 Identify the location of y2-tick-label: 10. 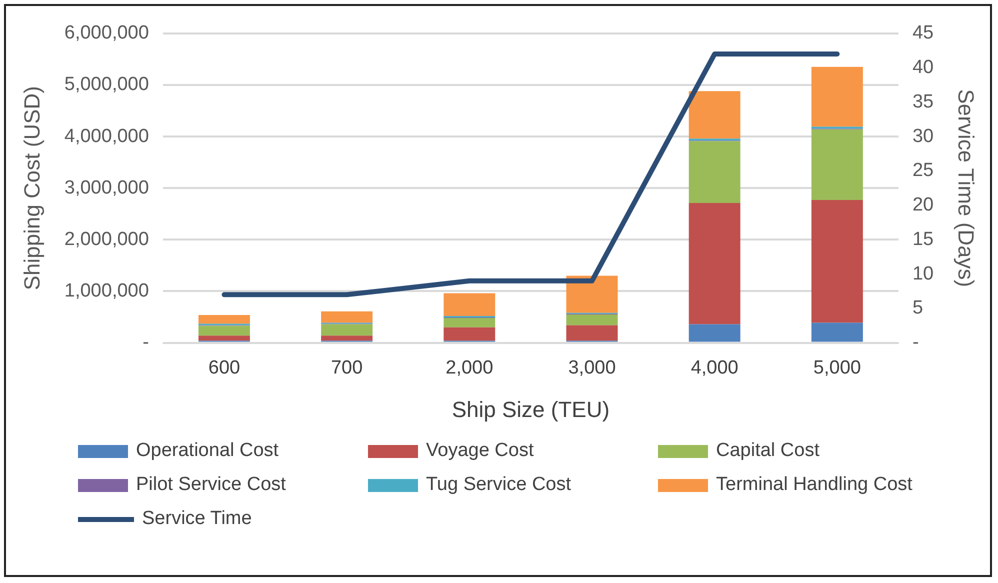
(923, 273).